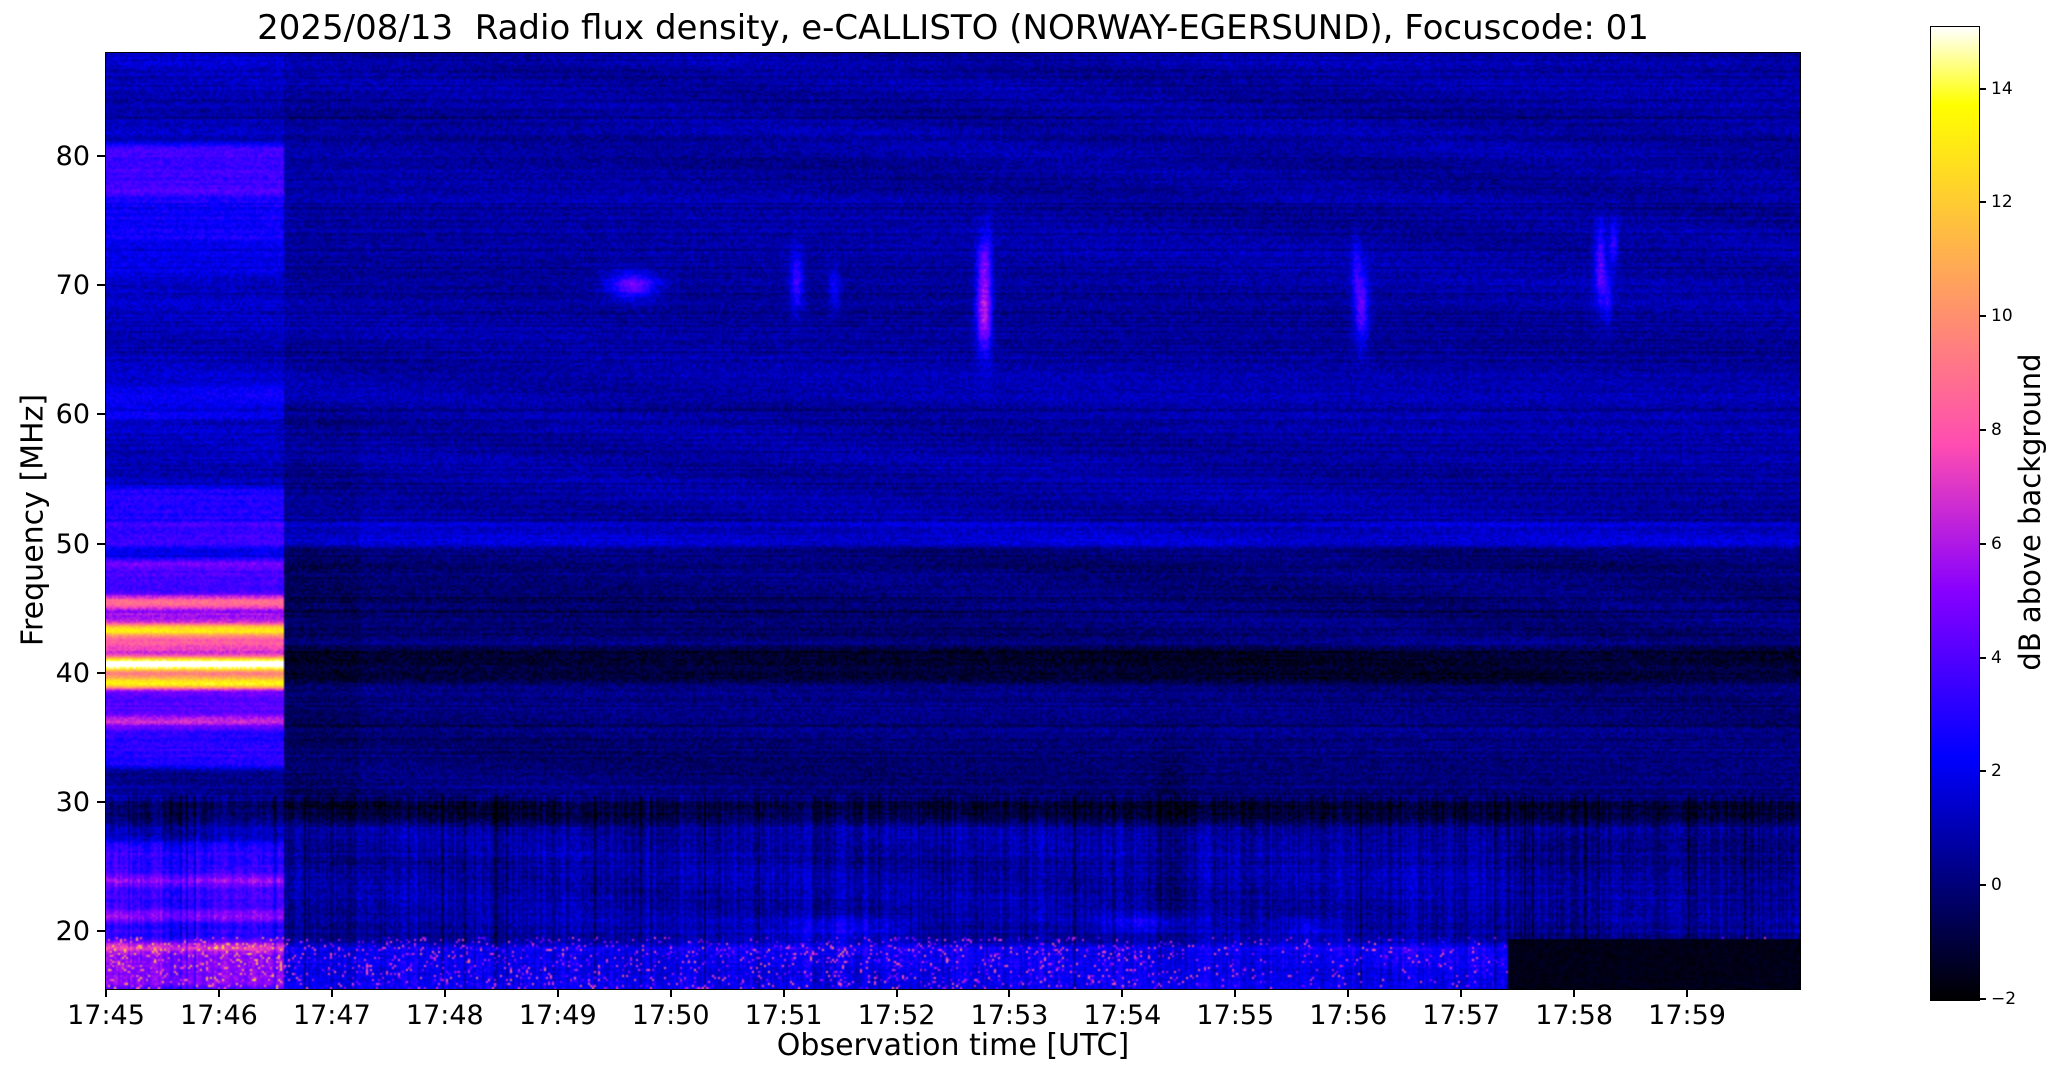  Describe the element at coordinates (72, 544) in the screenshot. I see `y-tick-label: 50` at that location.